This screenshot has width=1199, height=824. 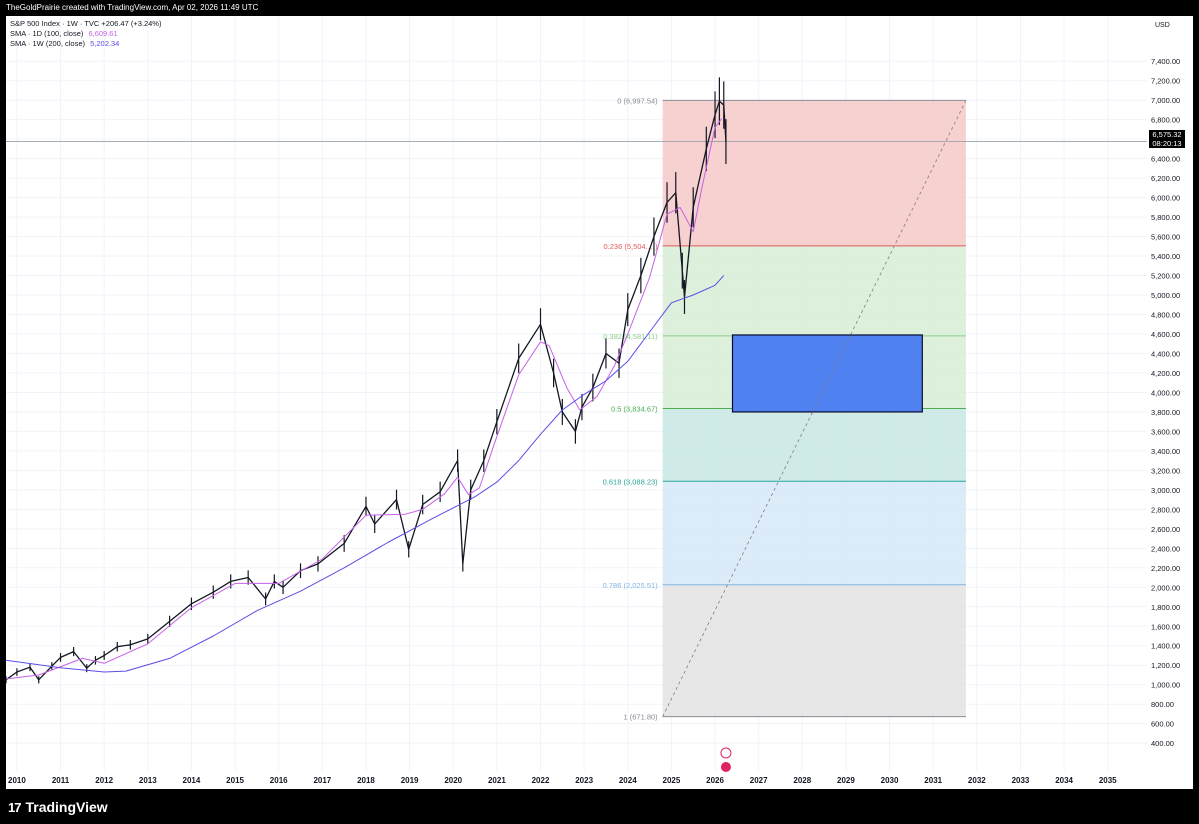 I want to click on legend-sma100: SMA · 1D (100, close) 6,609.61, so click(x=85, y=34).